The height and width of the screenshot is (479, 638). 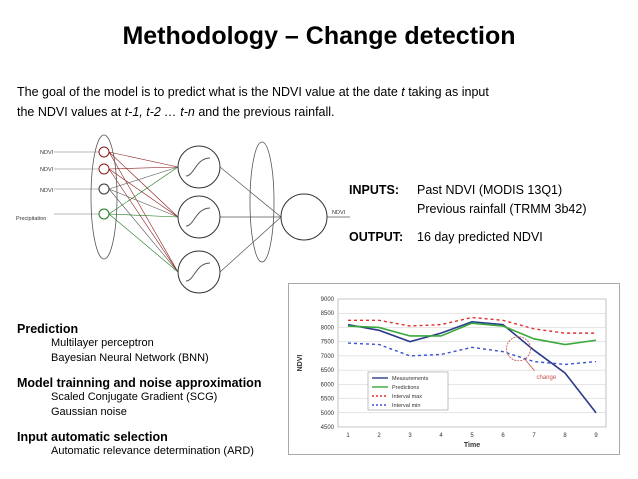 What do you see at coordinates (152, 451) in the screenshot?
I see `section-item: Automatic relevance determination (ARD)` at bounding box center [152, 451].